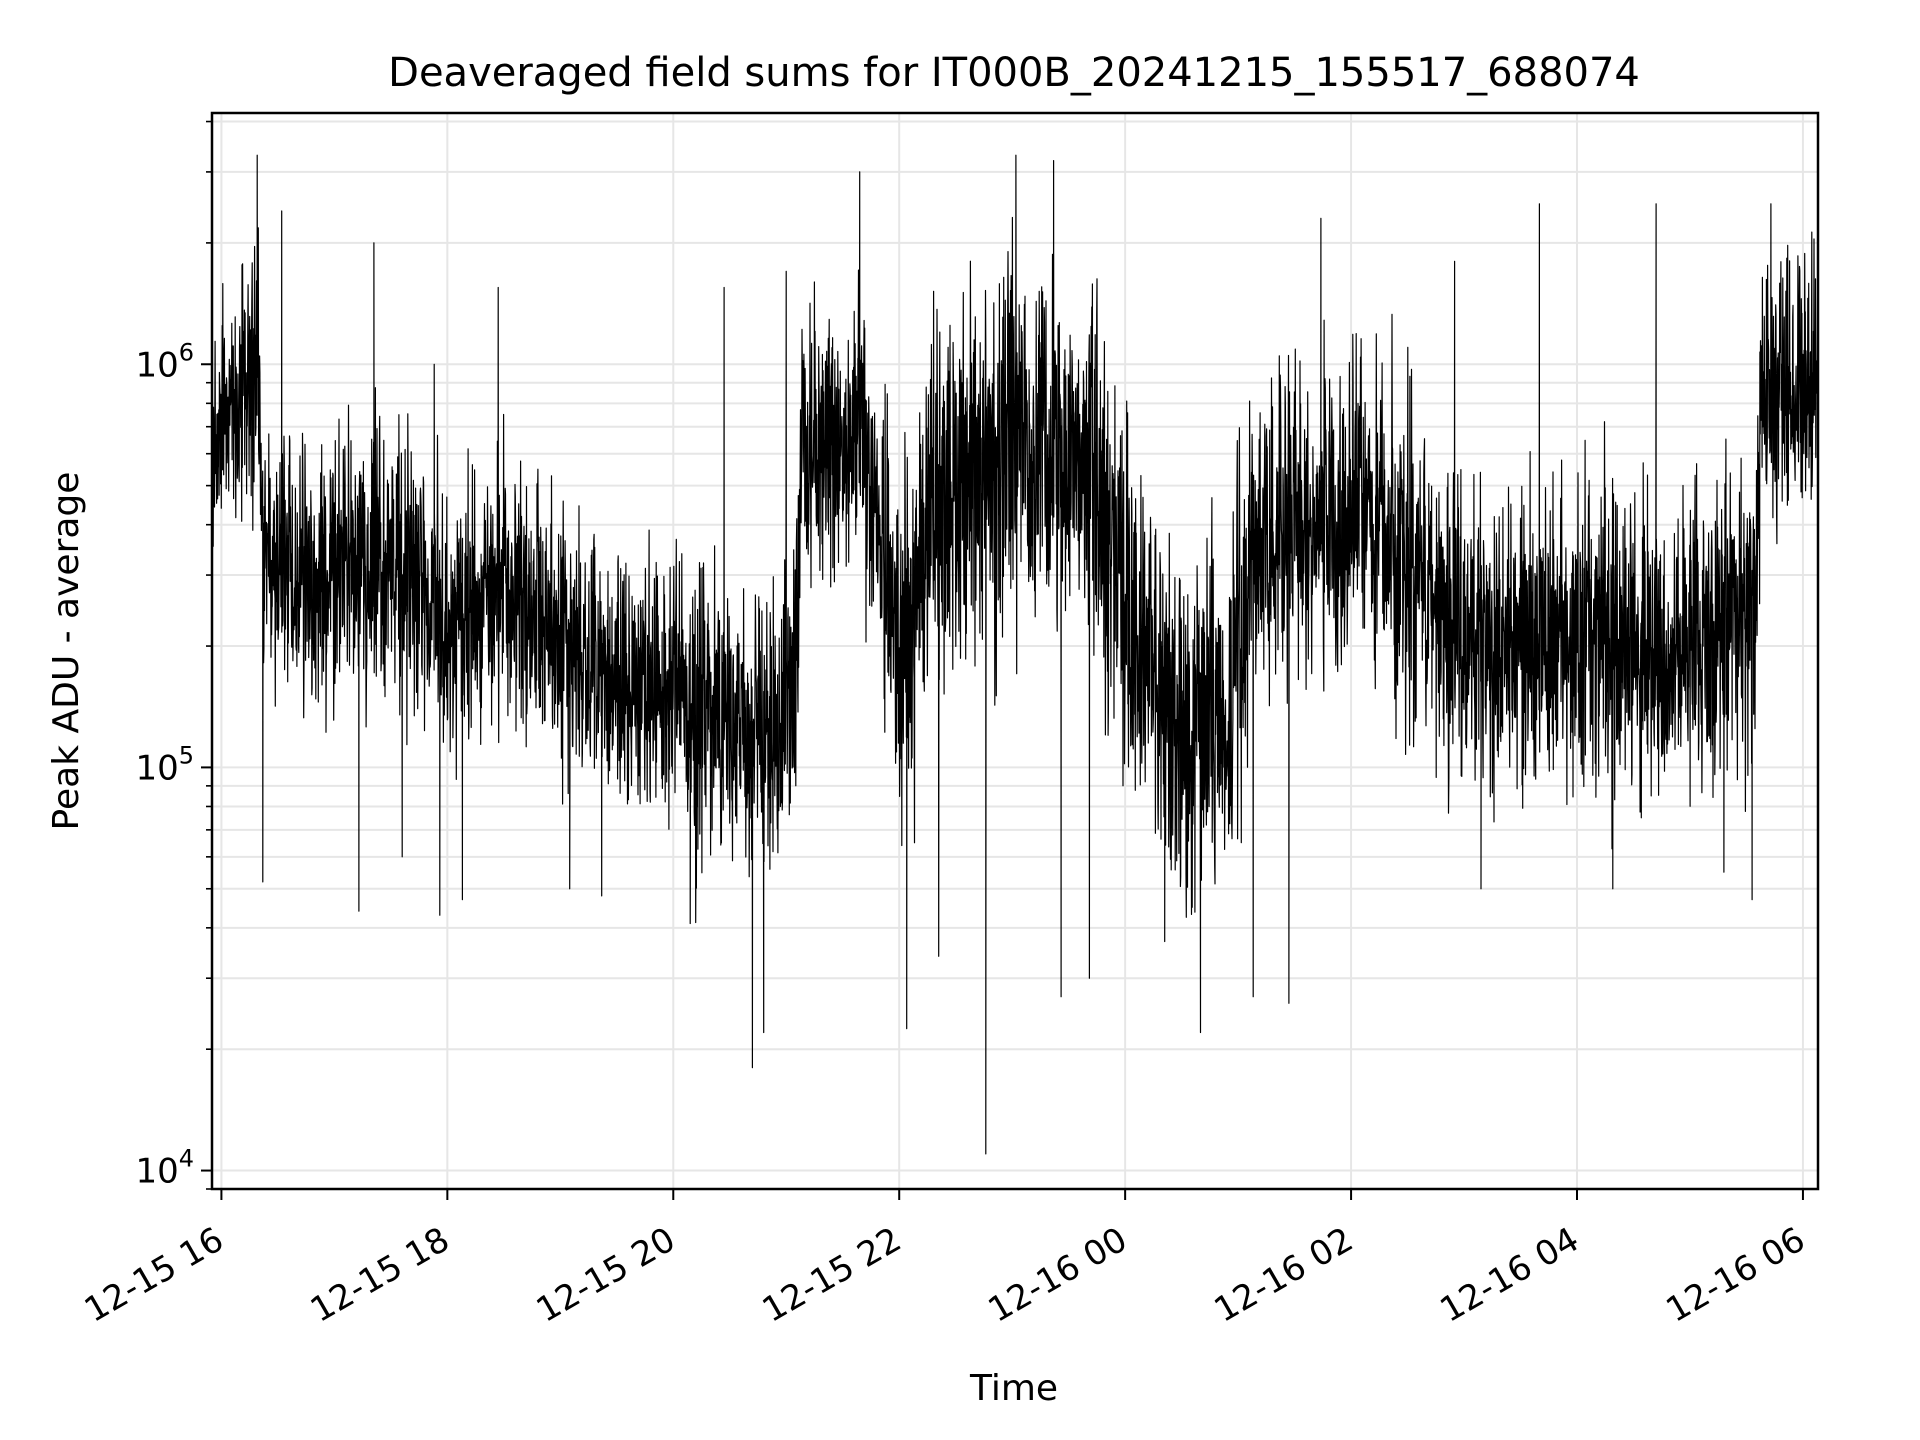 The width and height of the screenshot is (1920, 1440). I want to click on y-tick-label: 10⁴, so click(164, 1168).